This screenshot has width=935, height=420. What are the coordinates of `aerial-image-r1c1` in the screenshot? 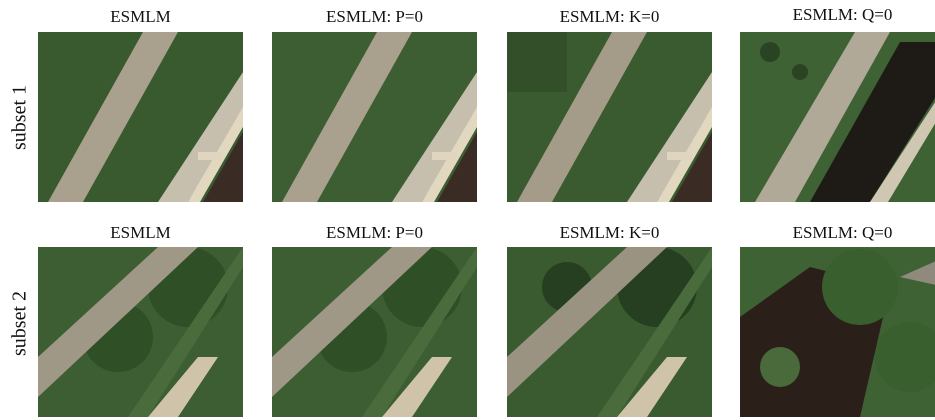 It's located at (140, 117).